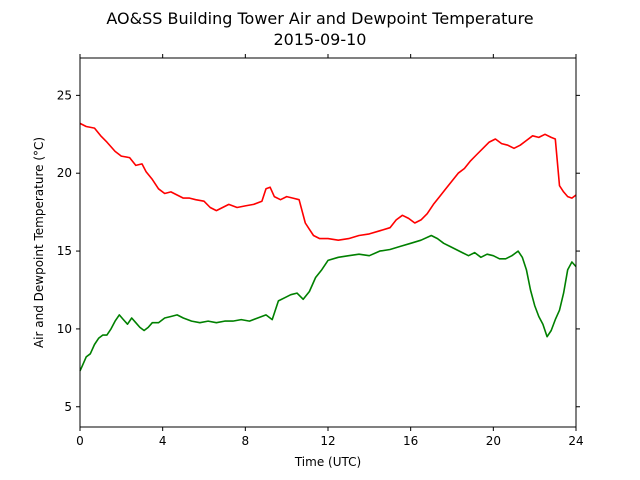  Describe the element at coordinates (80, 441) in the screenshot. I see `x-tick-label: 0` at that location.